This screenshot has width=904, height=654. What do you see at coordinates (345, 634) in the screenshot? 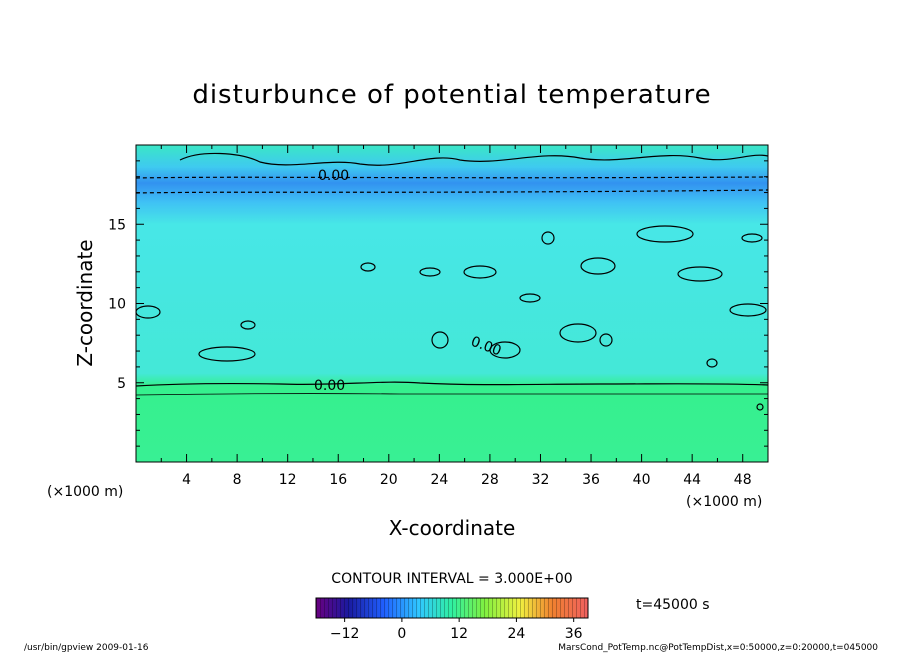
I see `colorbar-tick-label: −12` at bounding box center [345, 634].